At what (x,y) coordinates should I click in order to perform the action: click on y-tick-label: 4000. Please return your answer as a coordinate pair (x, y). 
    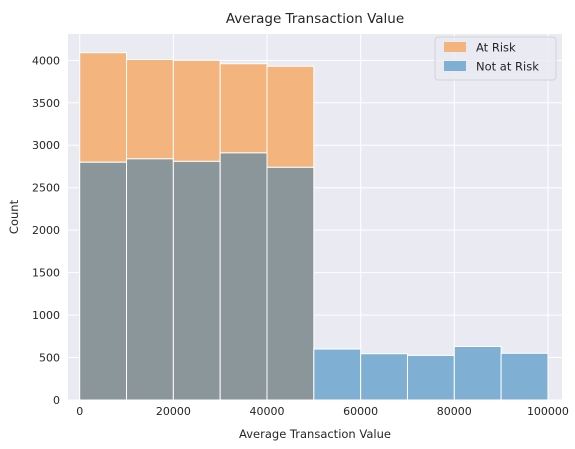
    Looking at the image, I should click on (46, 60).